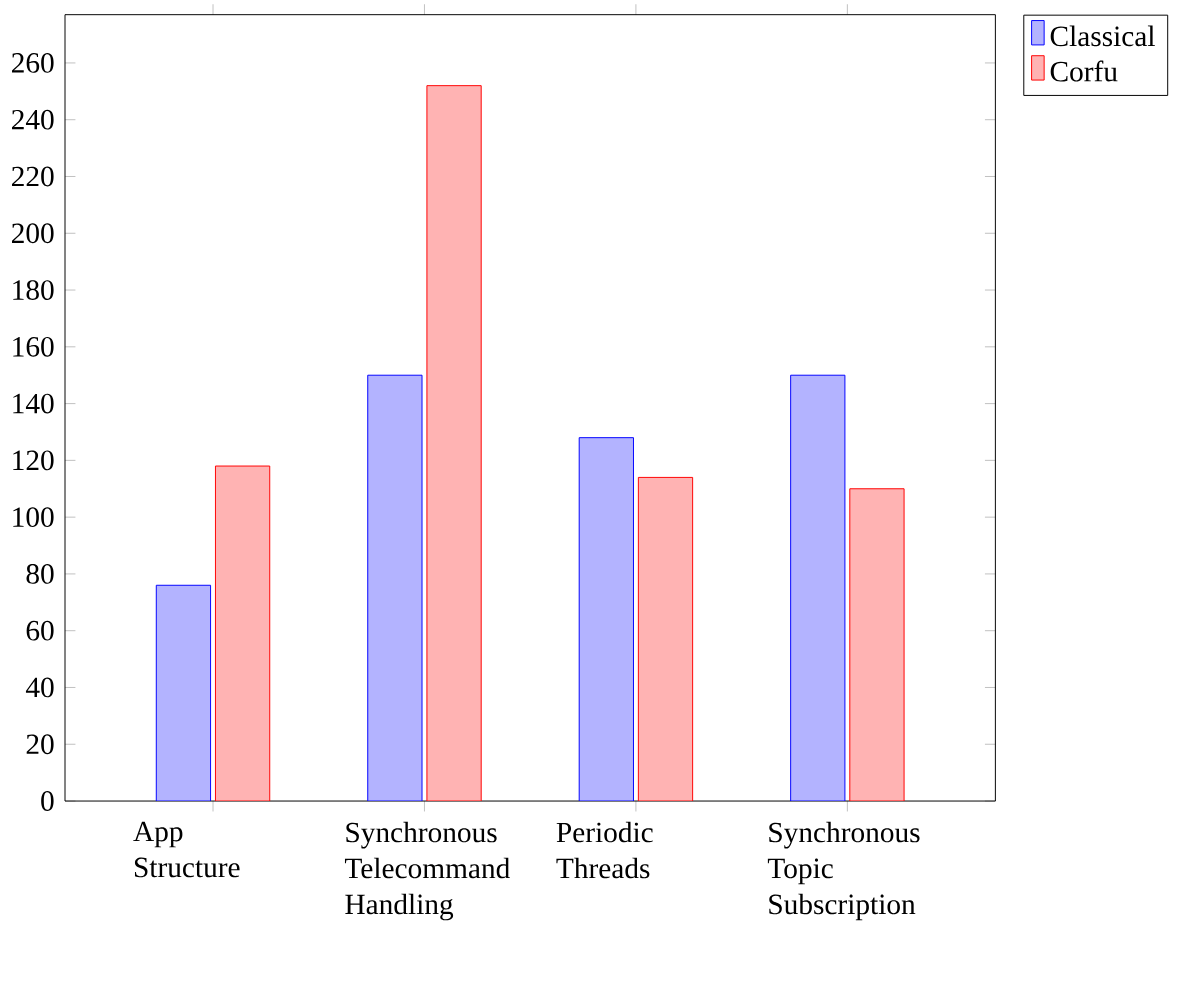 Image resolution: width=1183 pixels, height=992 pixels. I want to click on y-tick-label: 40, so click(39, 687).